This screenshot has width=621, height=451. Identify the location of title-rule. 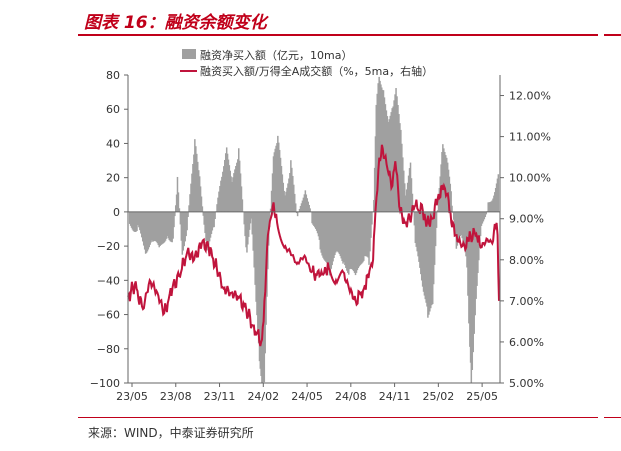
(338, 35).